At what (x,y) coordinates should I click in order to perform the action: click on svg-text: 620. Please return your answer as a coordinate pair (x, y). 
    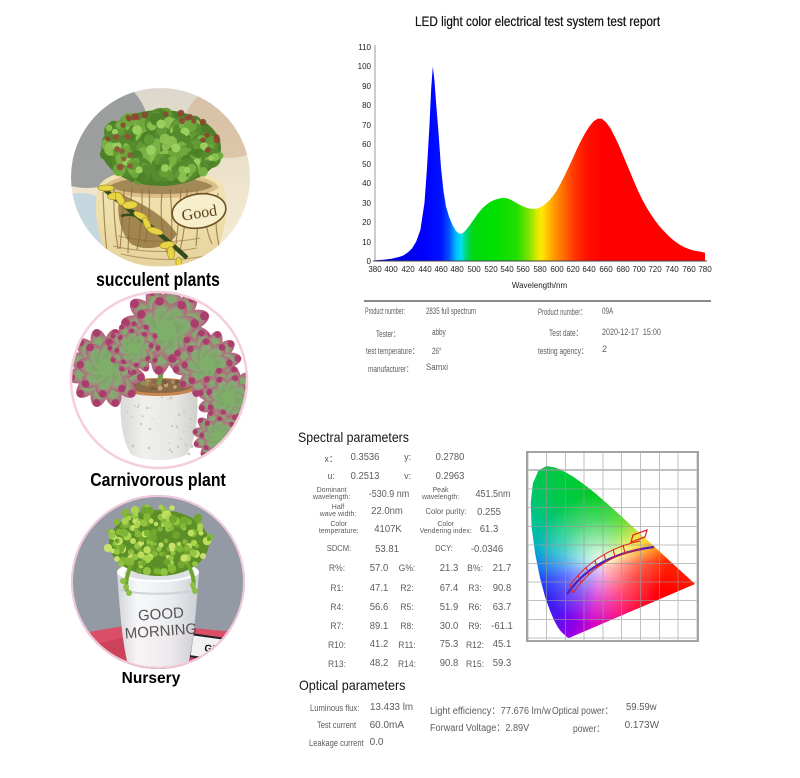
    Looking at the image, I should click on (573, 269).